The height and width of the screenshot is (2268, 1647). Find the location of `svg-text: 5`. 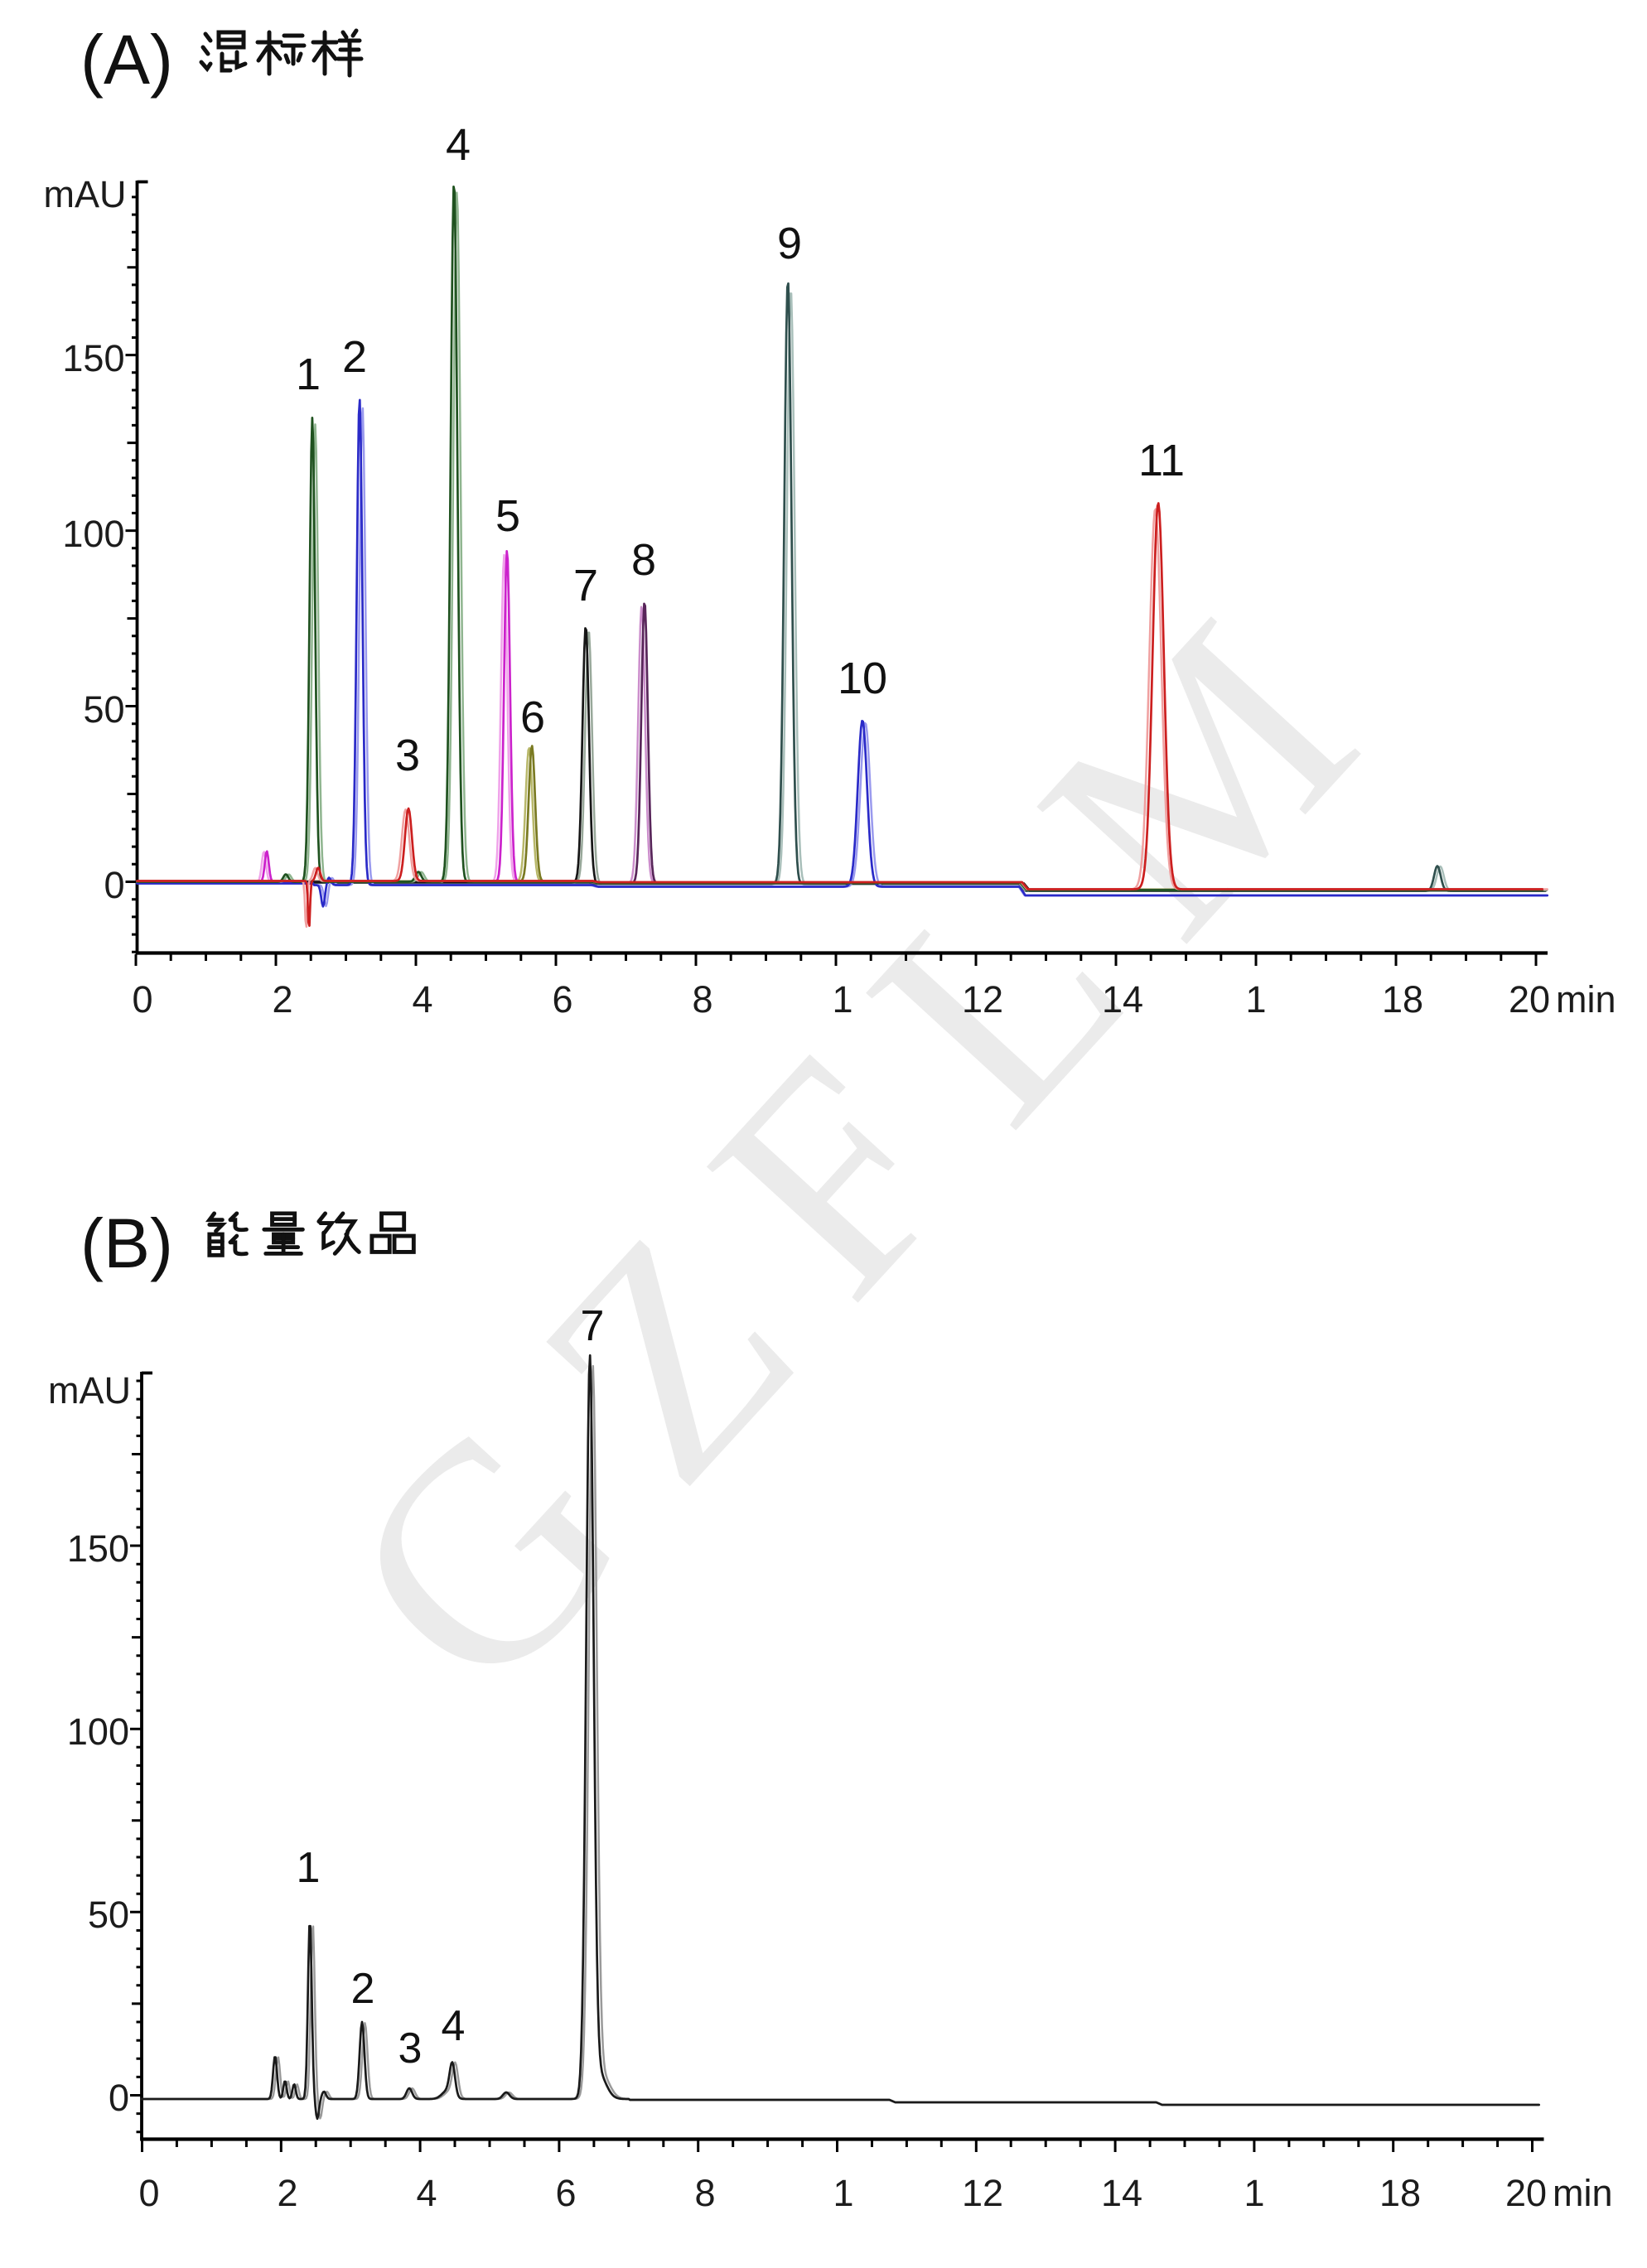

svg-text: 5 is located at coordinates (507, 516).